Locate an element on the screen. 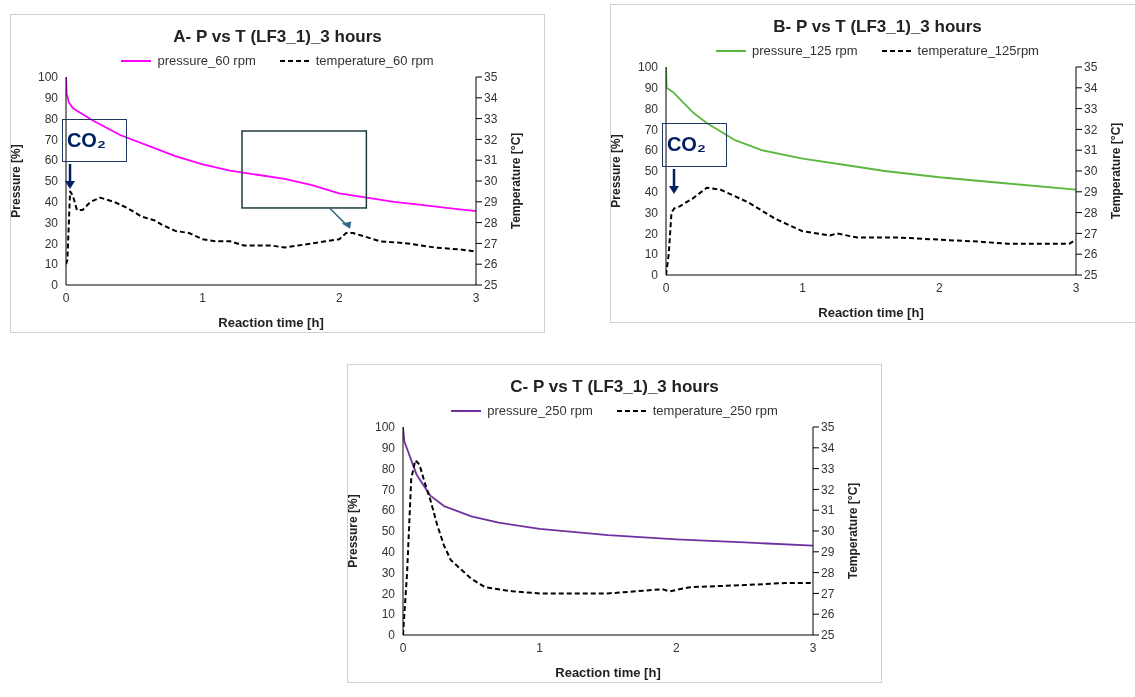 Image resolution: width=1135 pixels, height=697 pixels. legend-label: temperature_60 rpm is located at coordinates (374, 60).